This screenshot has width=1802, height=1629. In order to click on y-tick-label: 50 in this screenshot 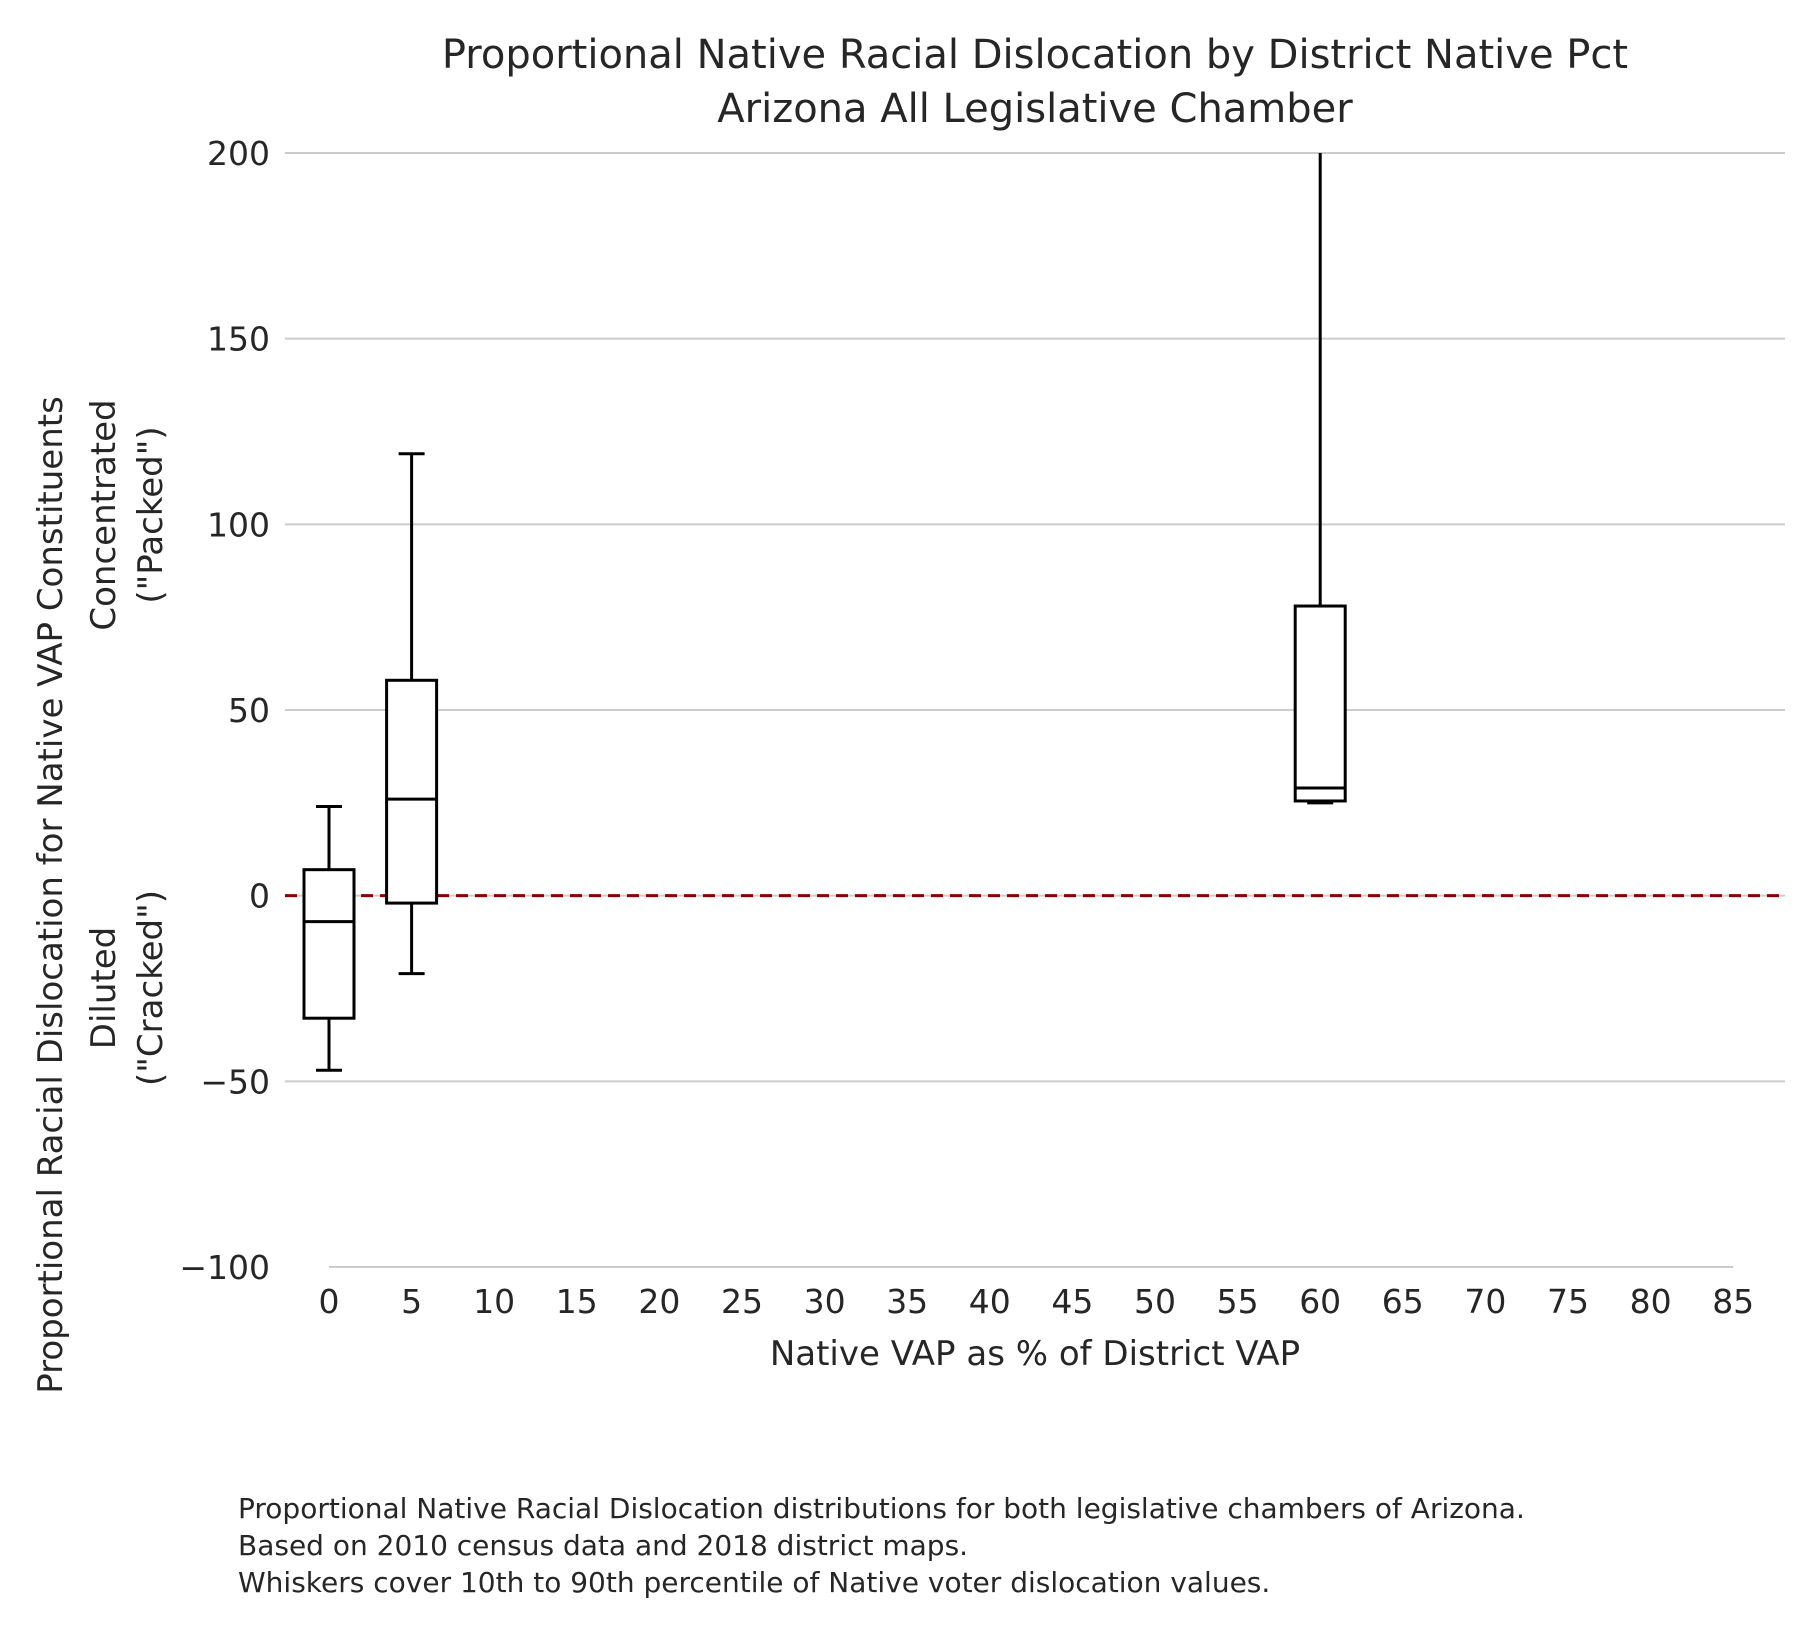, I will do `click(249, 710)`.